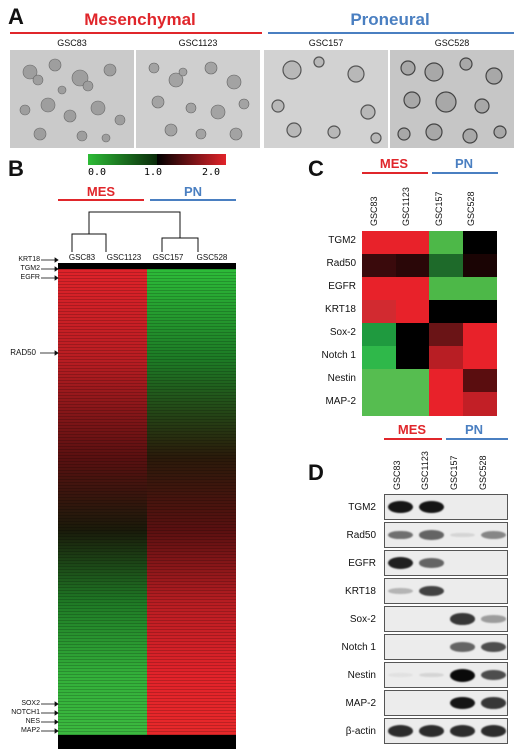  I want to click on panel-d-label-gsc157: GSC157, so click(454, 472).